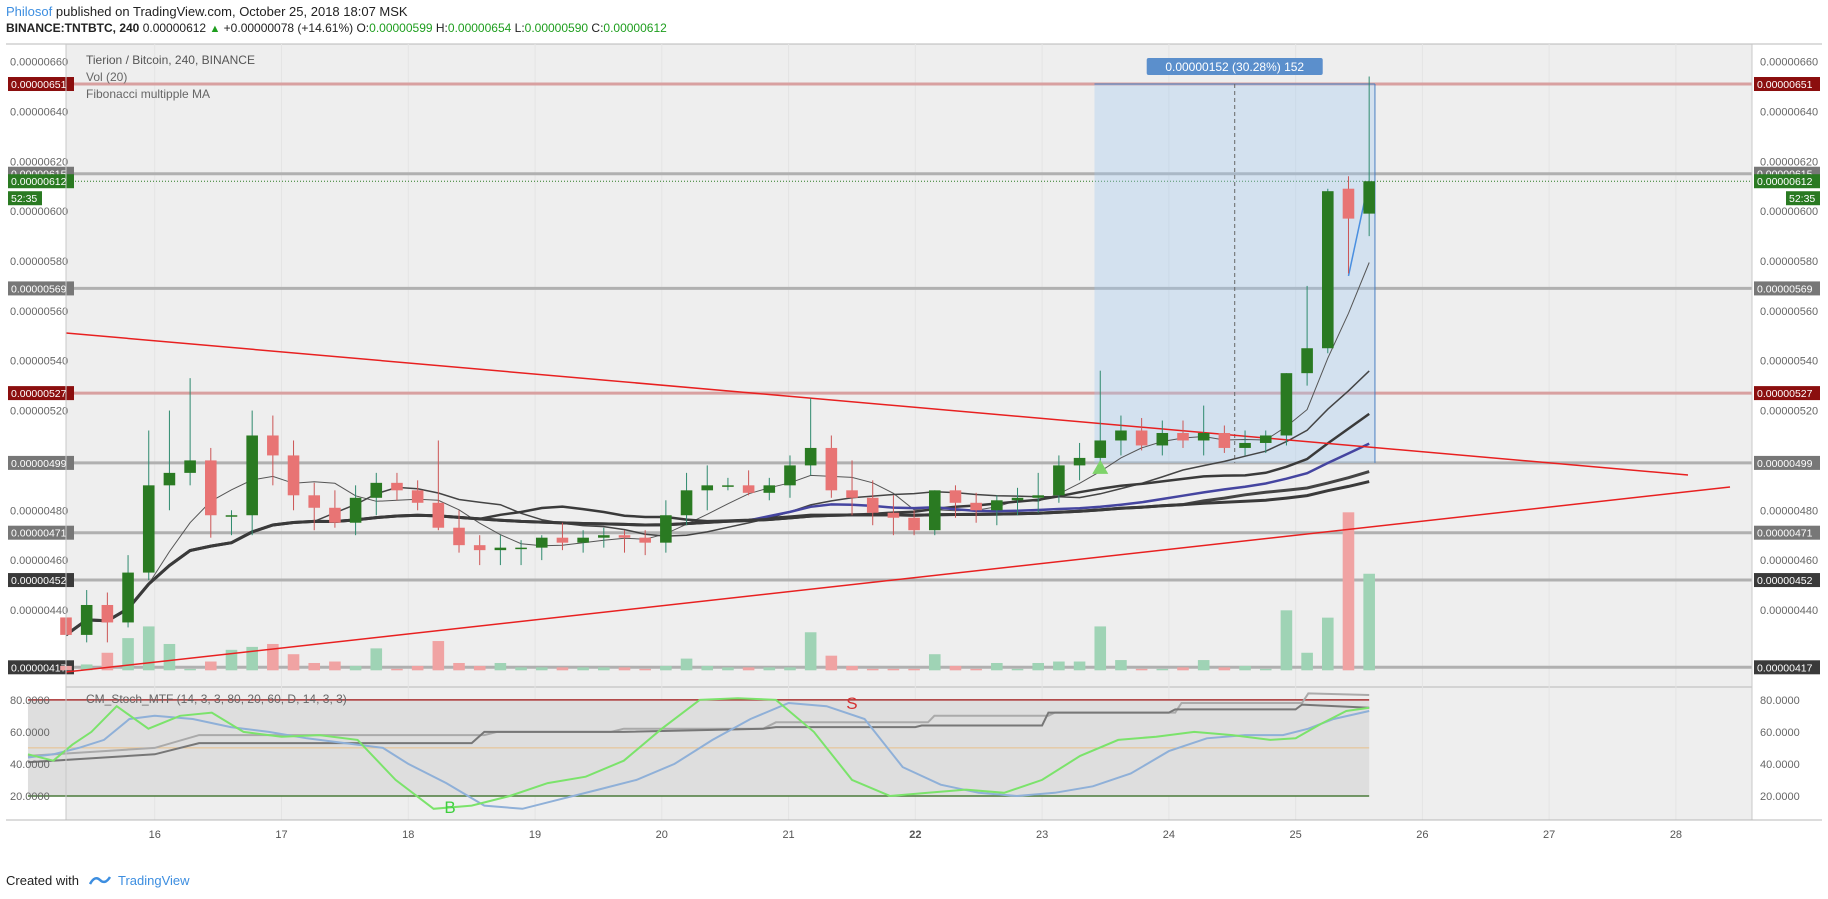 The width and height of the screenshot is (1828, 899). I want to click on footer: Created with TradingView, so click(98, 881).